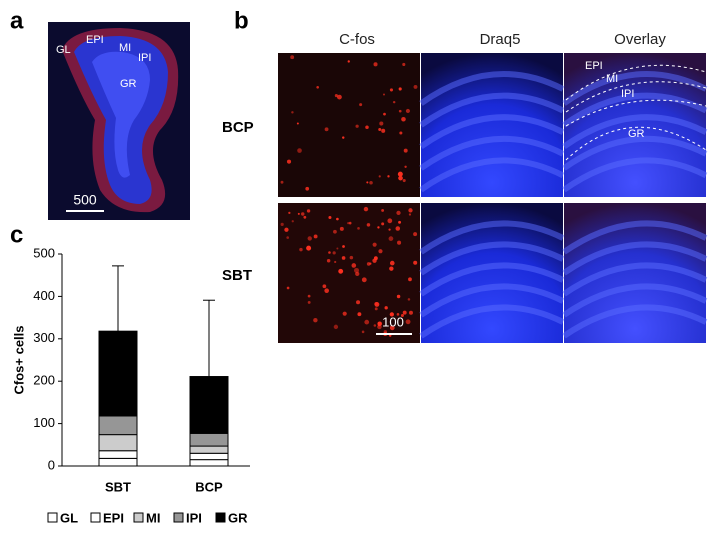 The width and height of the screenshot is (720, 540). Describe the element at coordinates (153, 517) in the screenshot. I see `legend-label: MI` at that location.